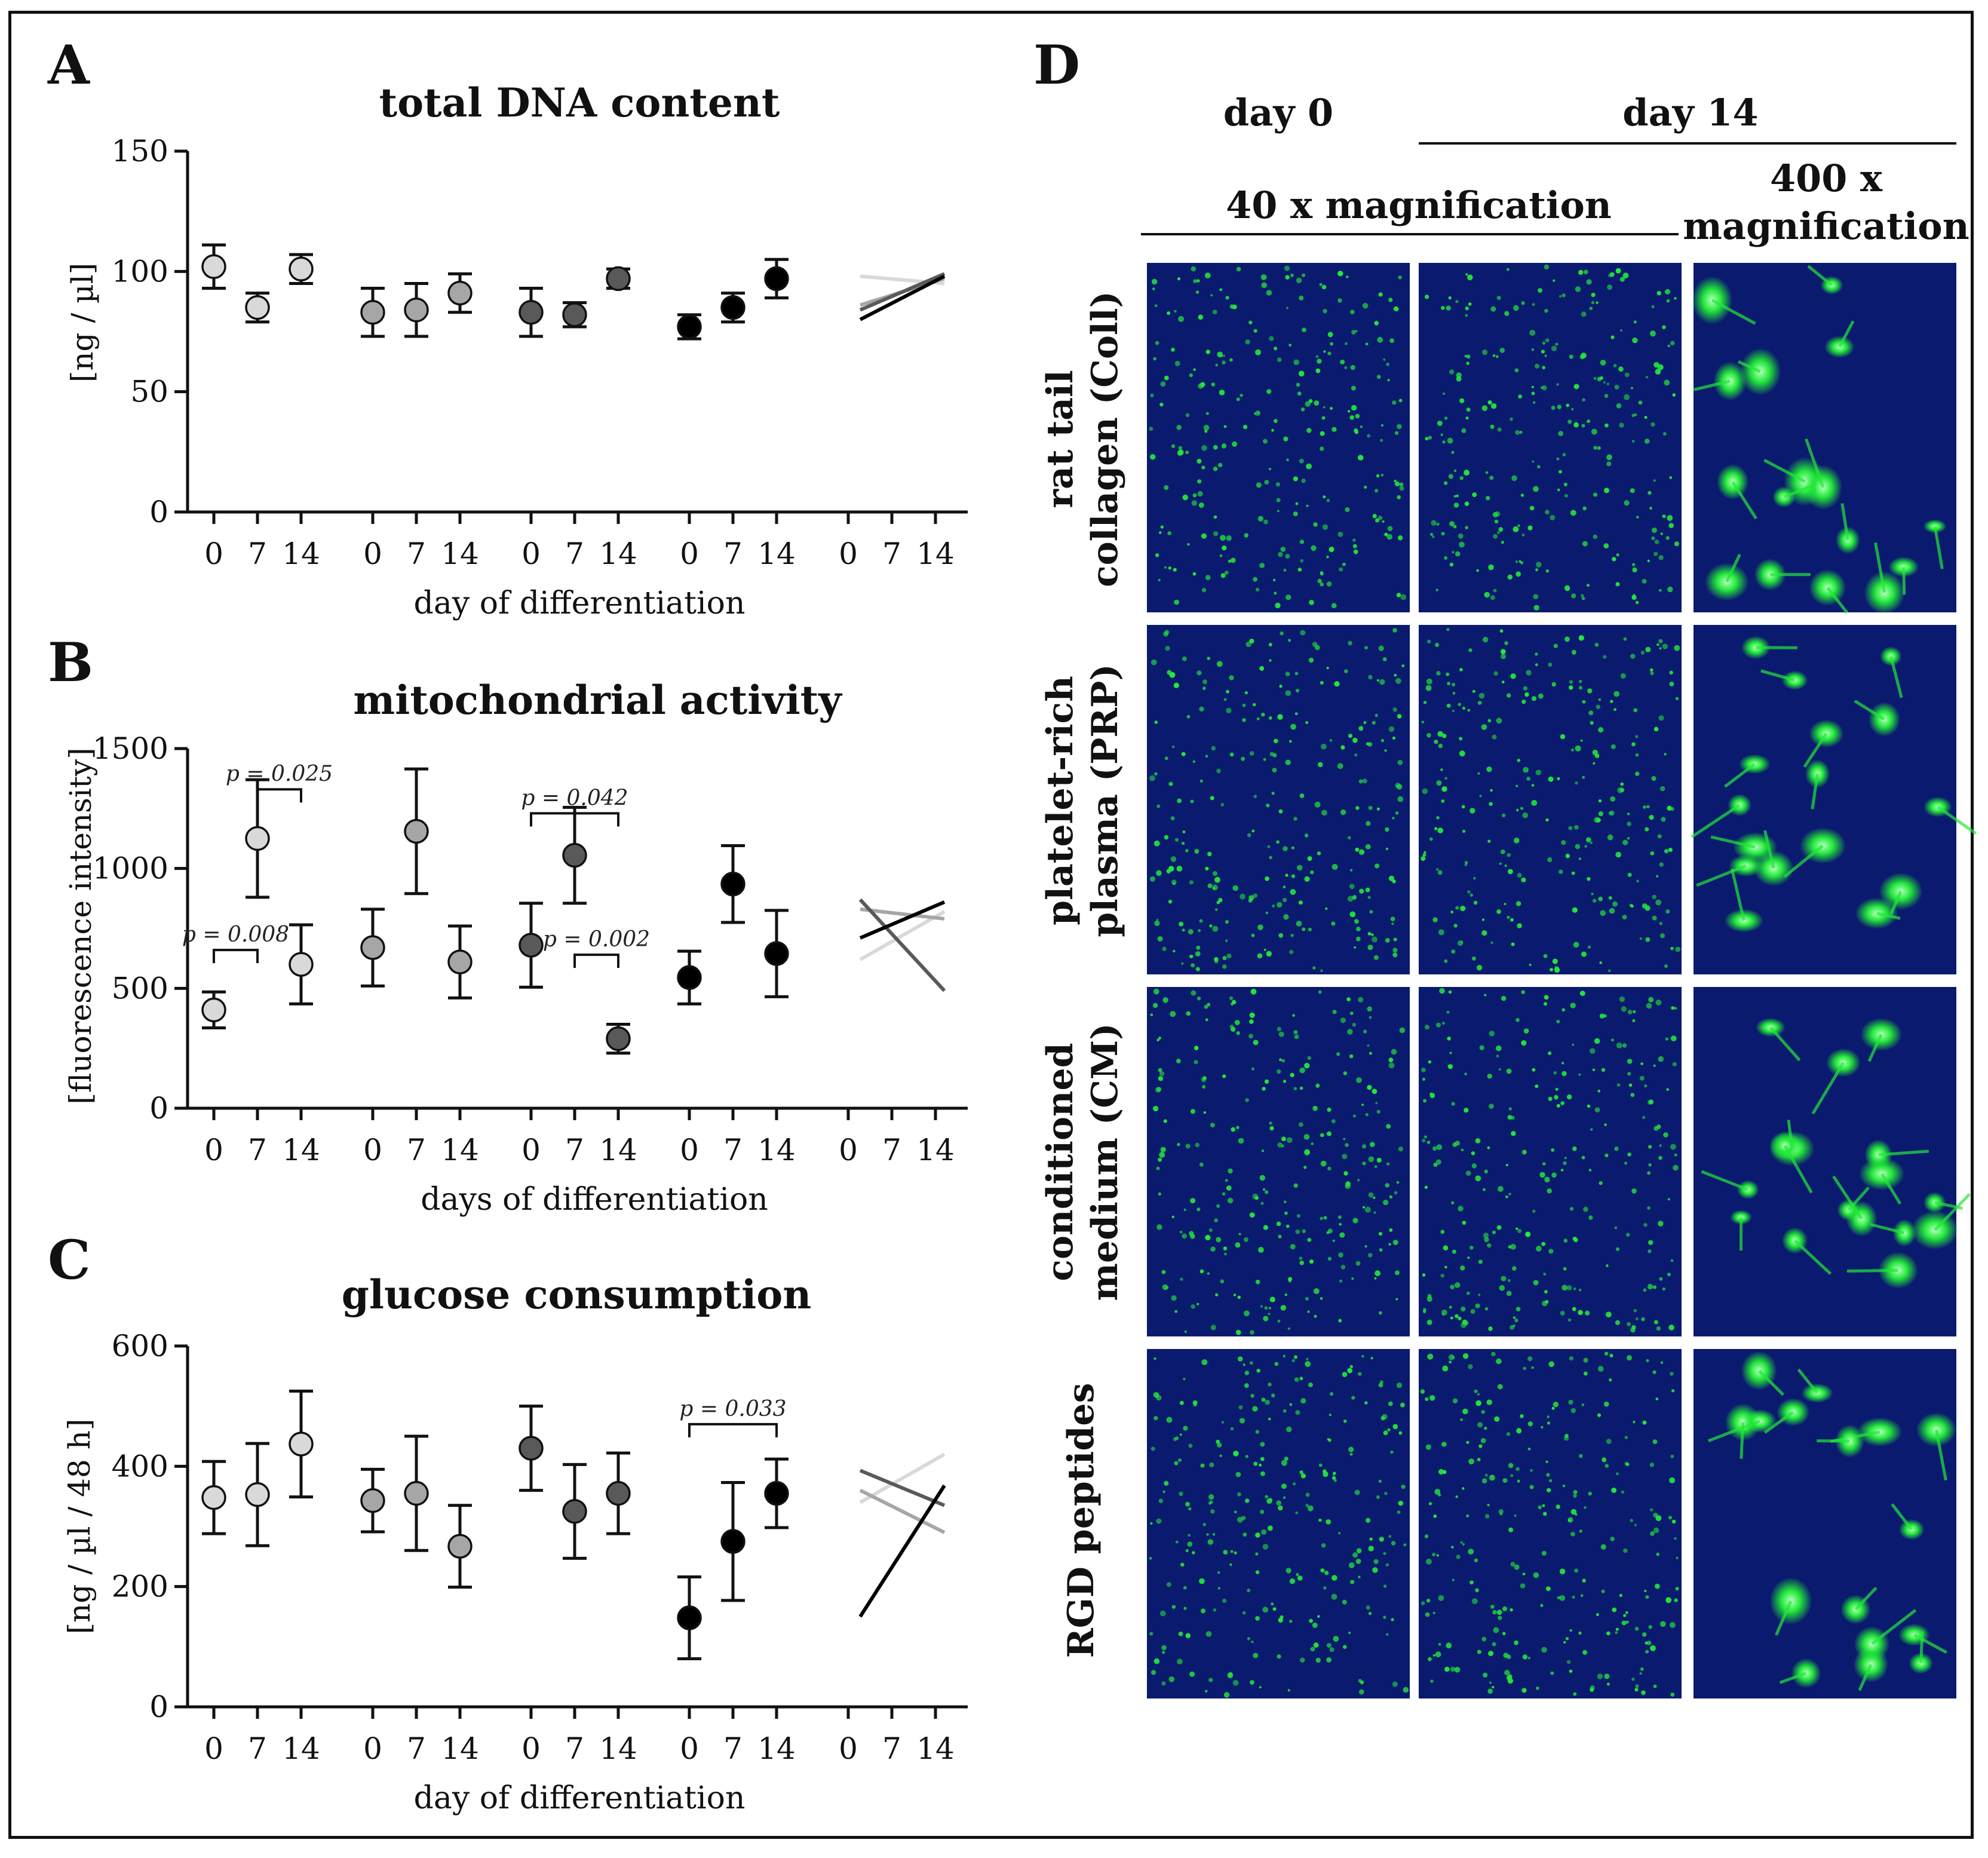 This screenshot has height=1858, width=1988. What do you see at coordinates (1770, 574) in the screenshot?
I see `cell-body` at bounding box center [1770, 574].